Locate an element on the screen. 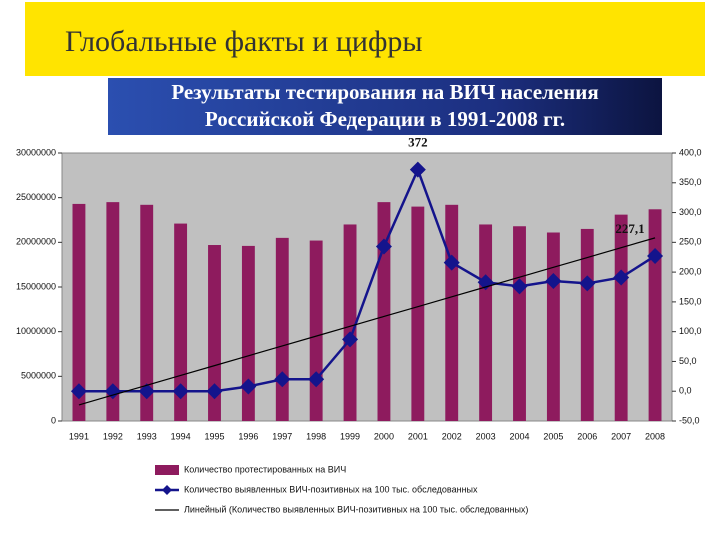 The height and width of the screenshot is (540, 720). y-tick-label: 25000000 is located at coordinates (36, 197).